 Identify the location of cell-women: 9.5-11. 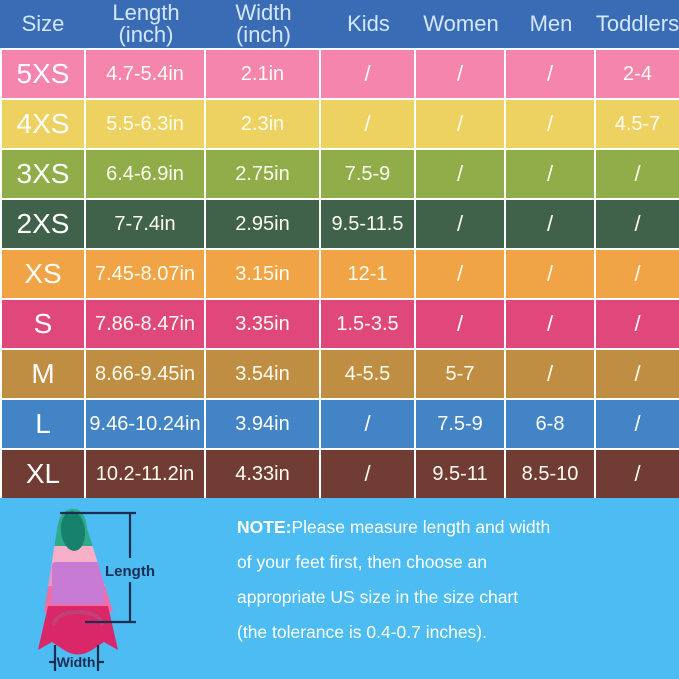
(460, 474).